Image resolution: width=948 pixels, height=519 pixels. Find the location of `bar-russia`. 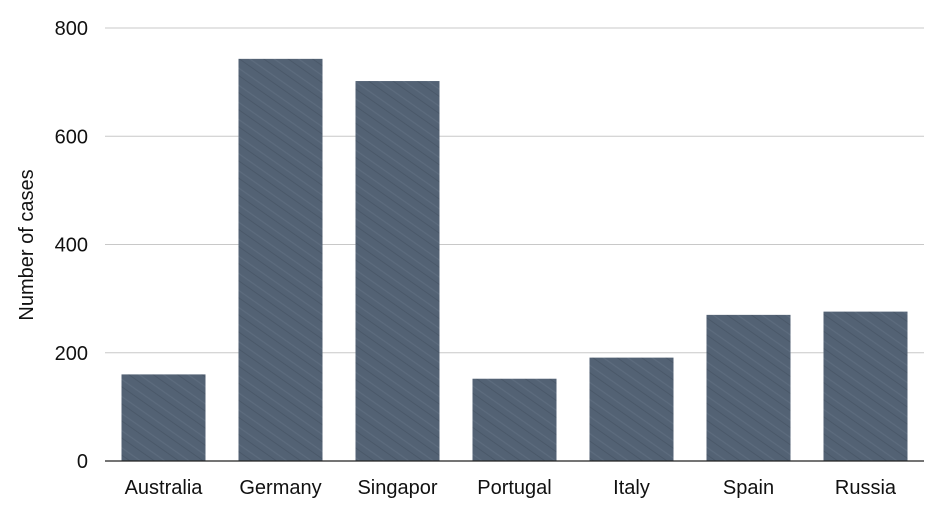

bar-russia is located at coordinates (865, 386).